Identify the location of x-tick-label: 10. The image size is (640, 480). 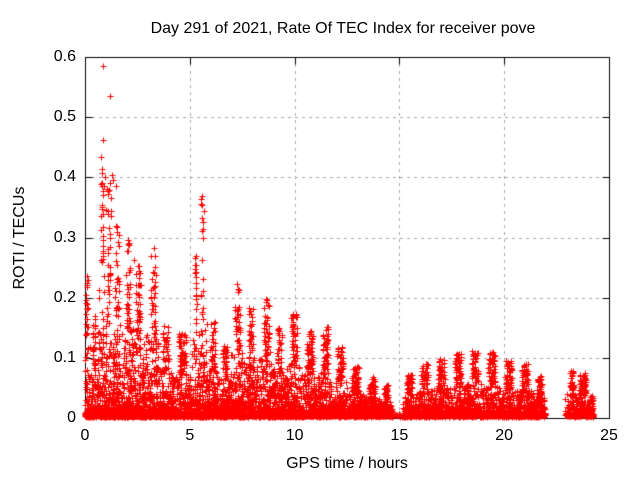
(294, 435).